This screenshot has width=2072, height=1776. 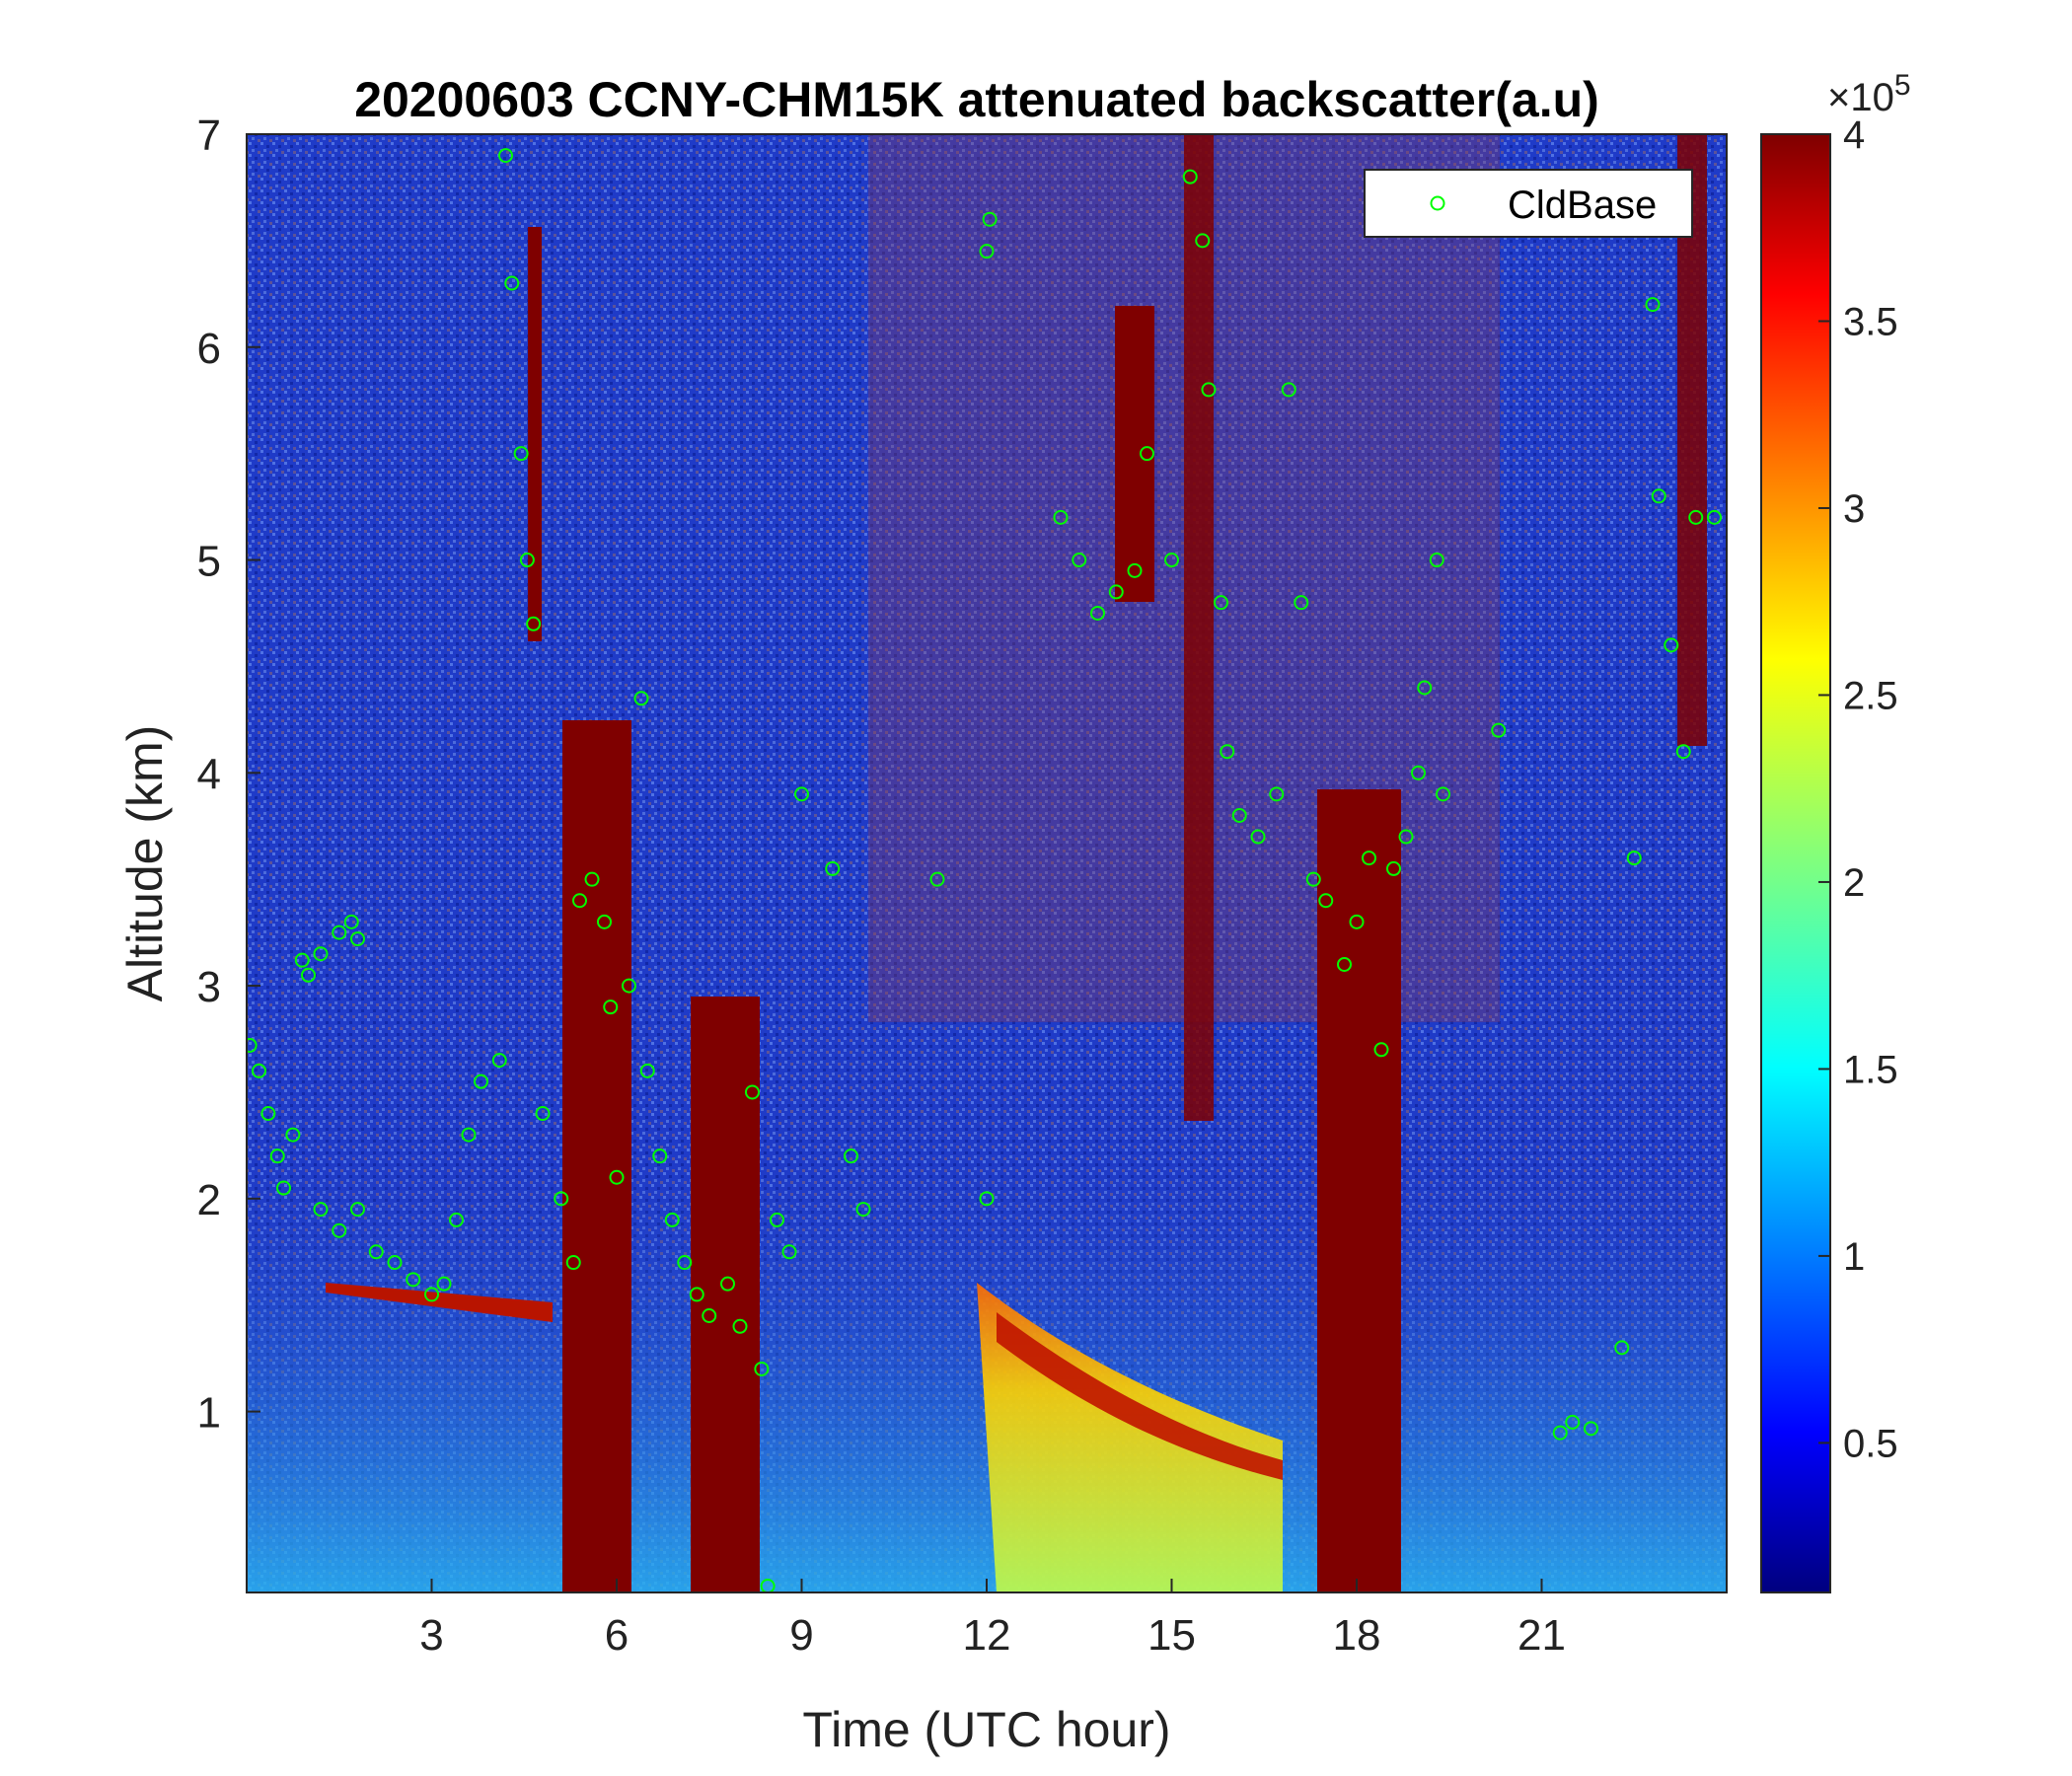 I want to click on y-tick-label: 6, so click(x=209, y=349).